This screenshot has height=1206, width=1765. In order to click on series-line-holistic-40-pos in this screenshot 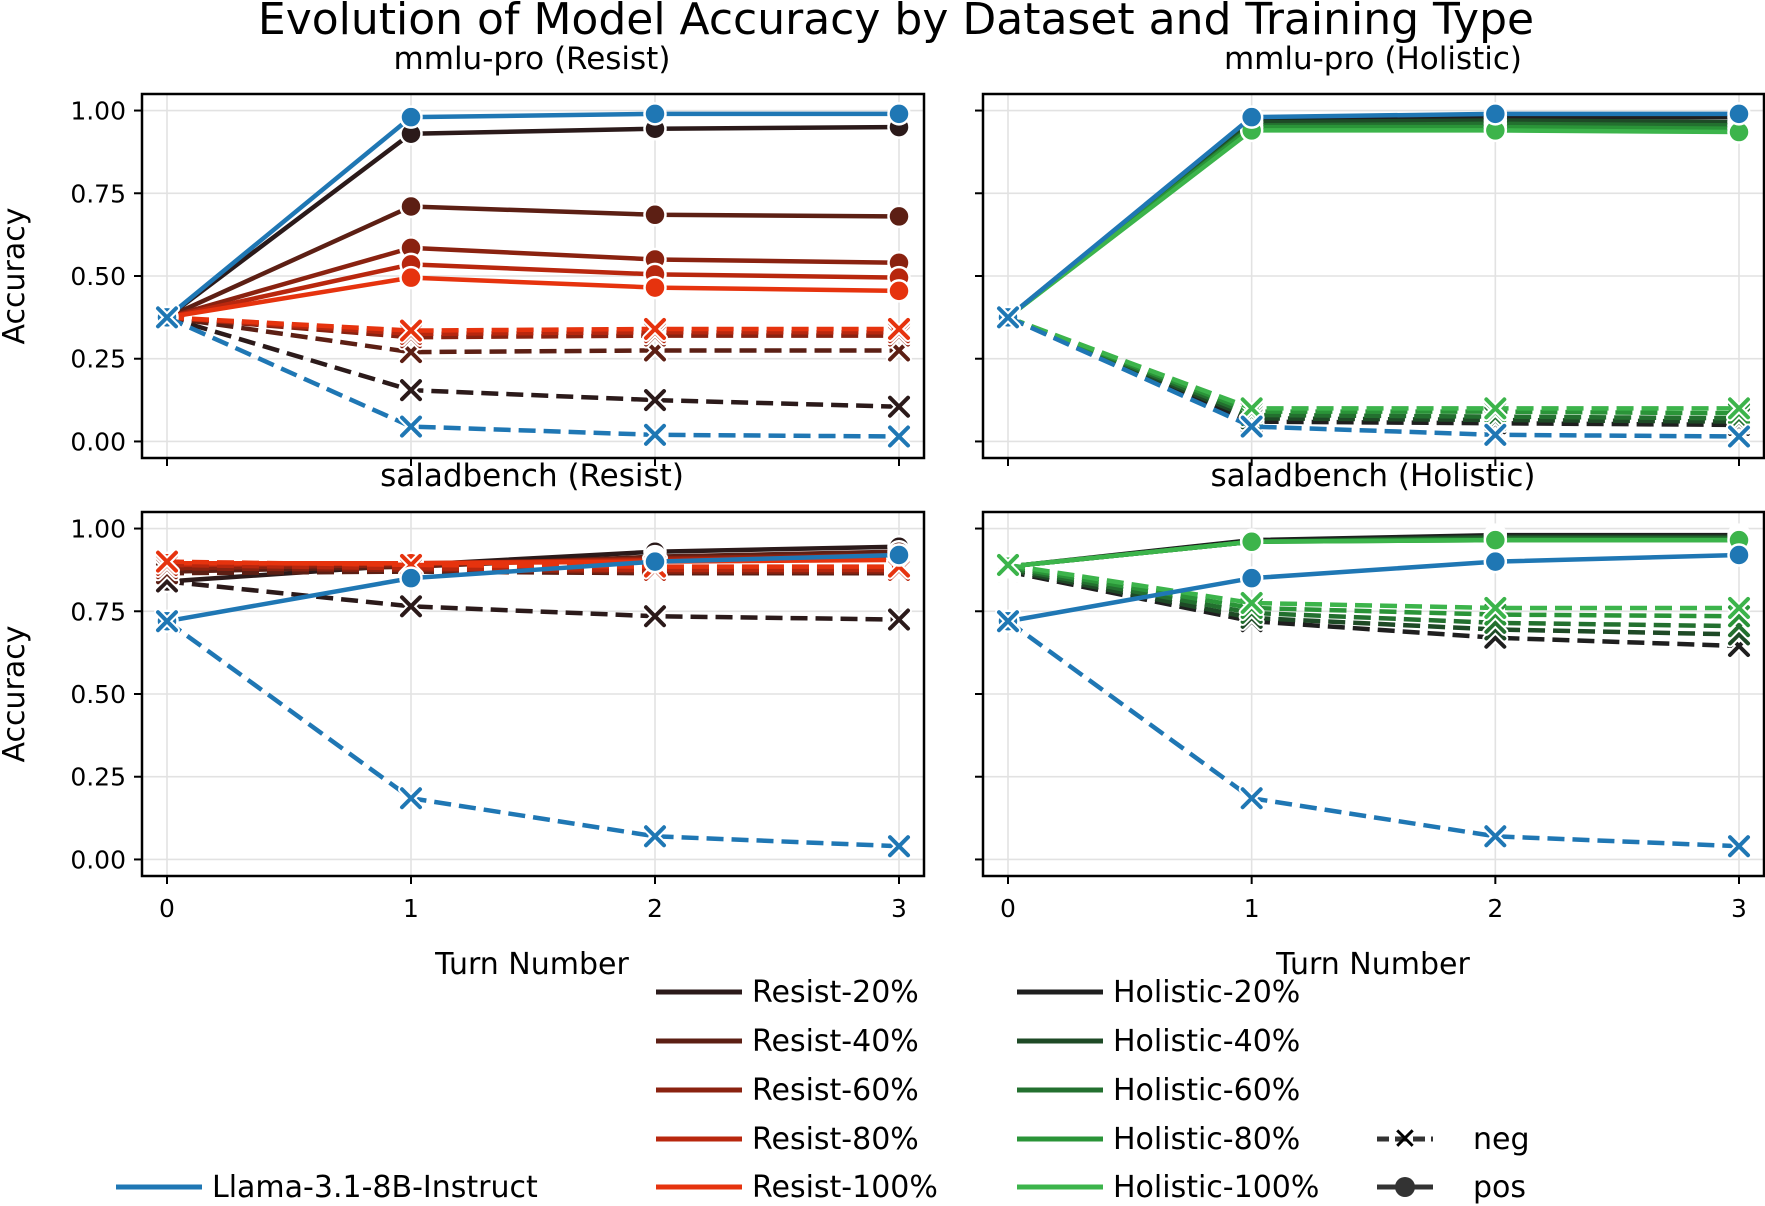, I will do `click(1373, 219)`.